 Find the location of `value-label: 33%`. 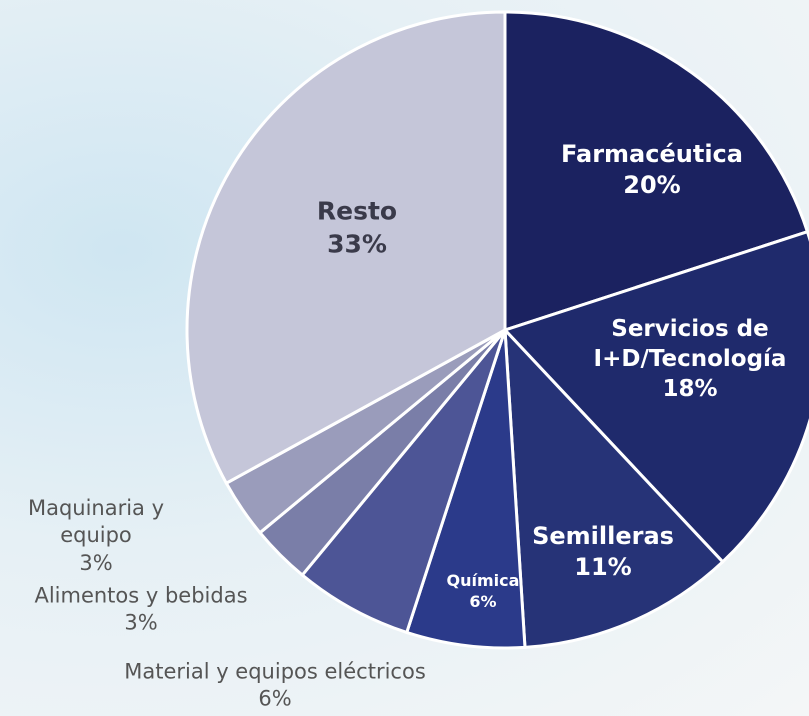

value-label: 33% is located at coordinates (357, 243).